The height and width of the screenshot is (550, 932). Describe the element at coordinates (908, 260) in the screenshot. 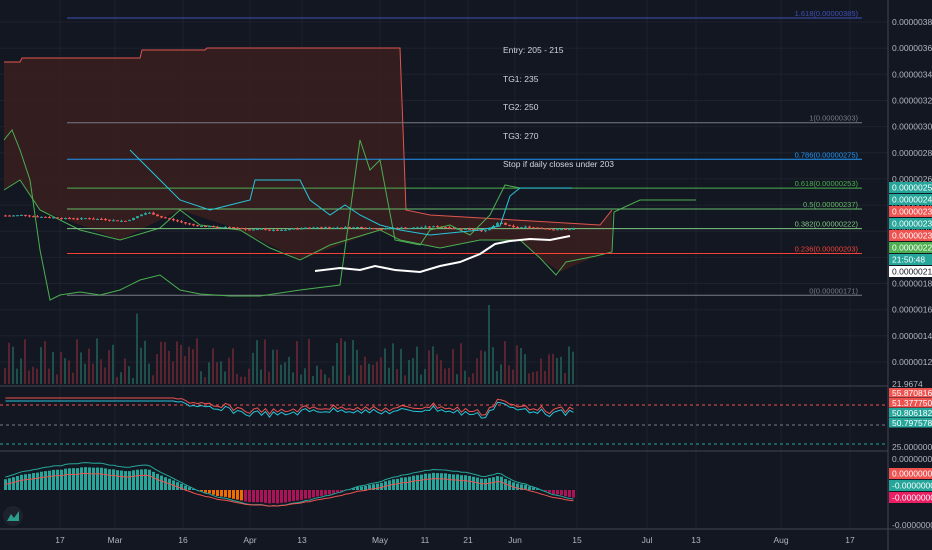

I see `price-tag-label: 21:50:48` at that location.